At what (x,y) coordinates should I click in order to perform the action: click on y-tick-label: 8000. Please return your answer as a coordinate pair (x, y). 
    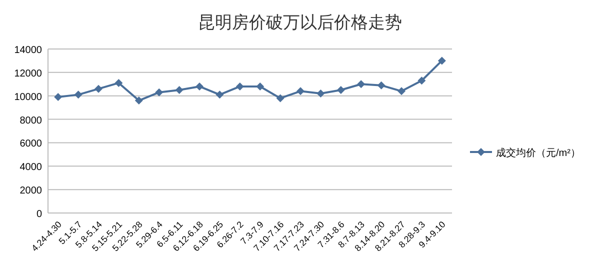
    Looking at the image, I should click on (31, 120).